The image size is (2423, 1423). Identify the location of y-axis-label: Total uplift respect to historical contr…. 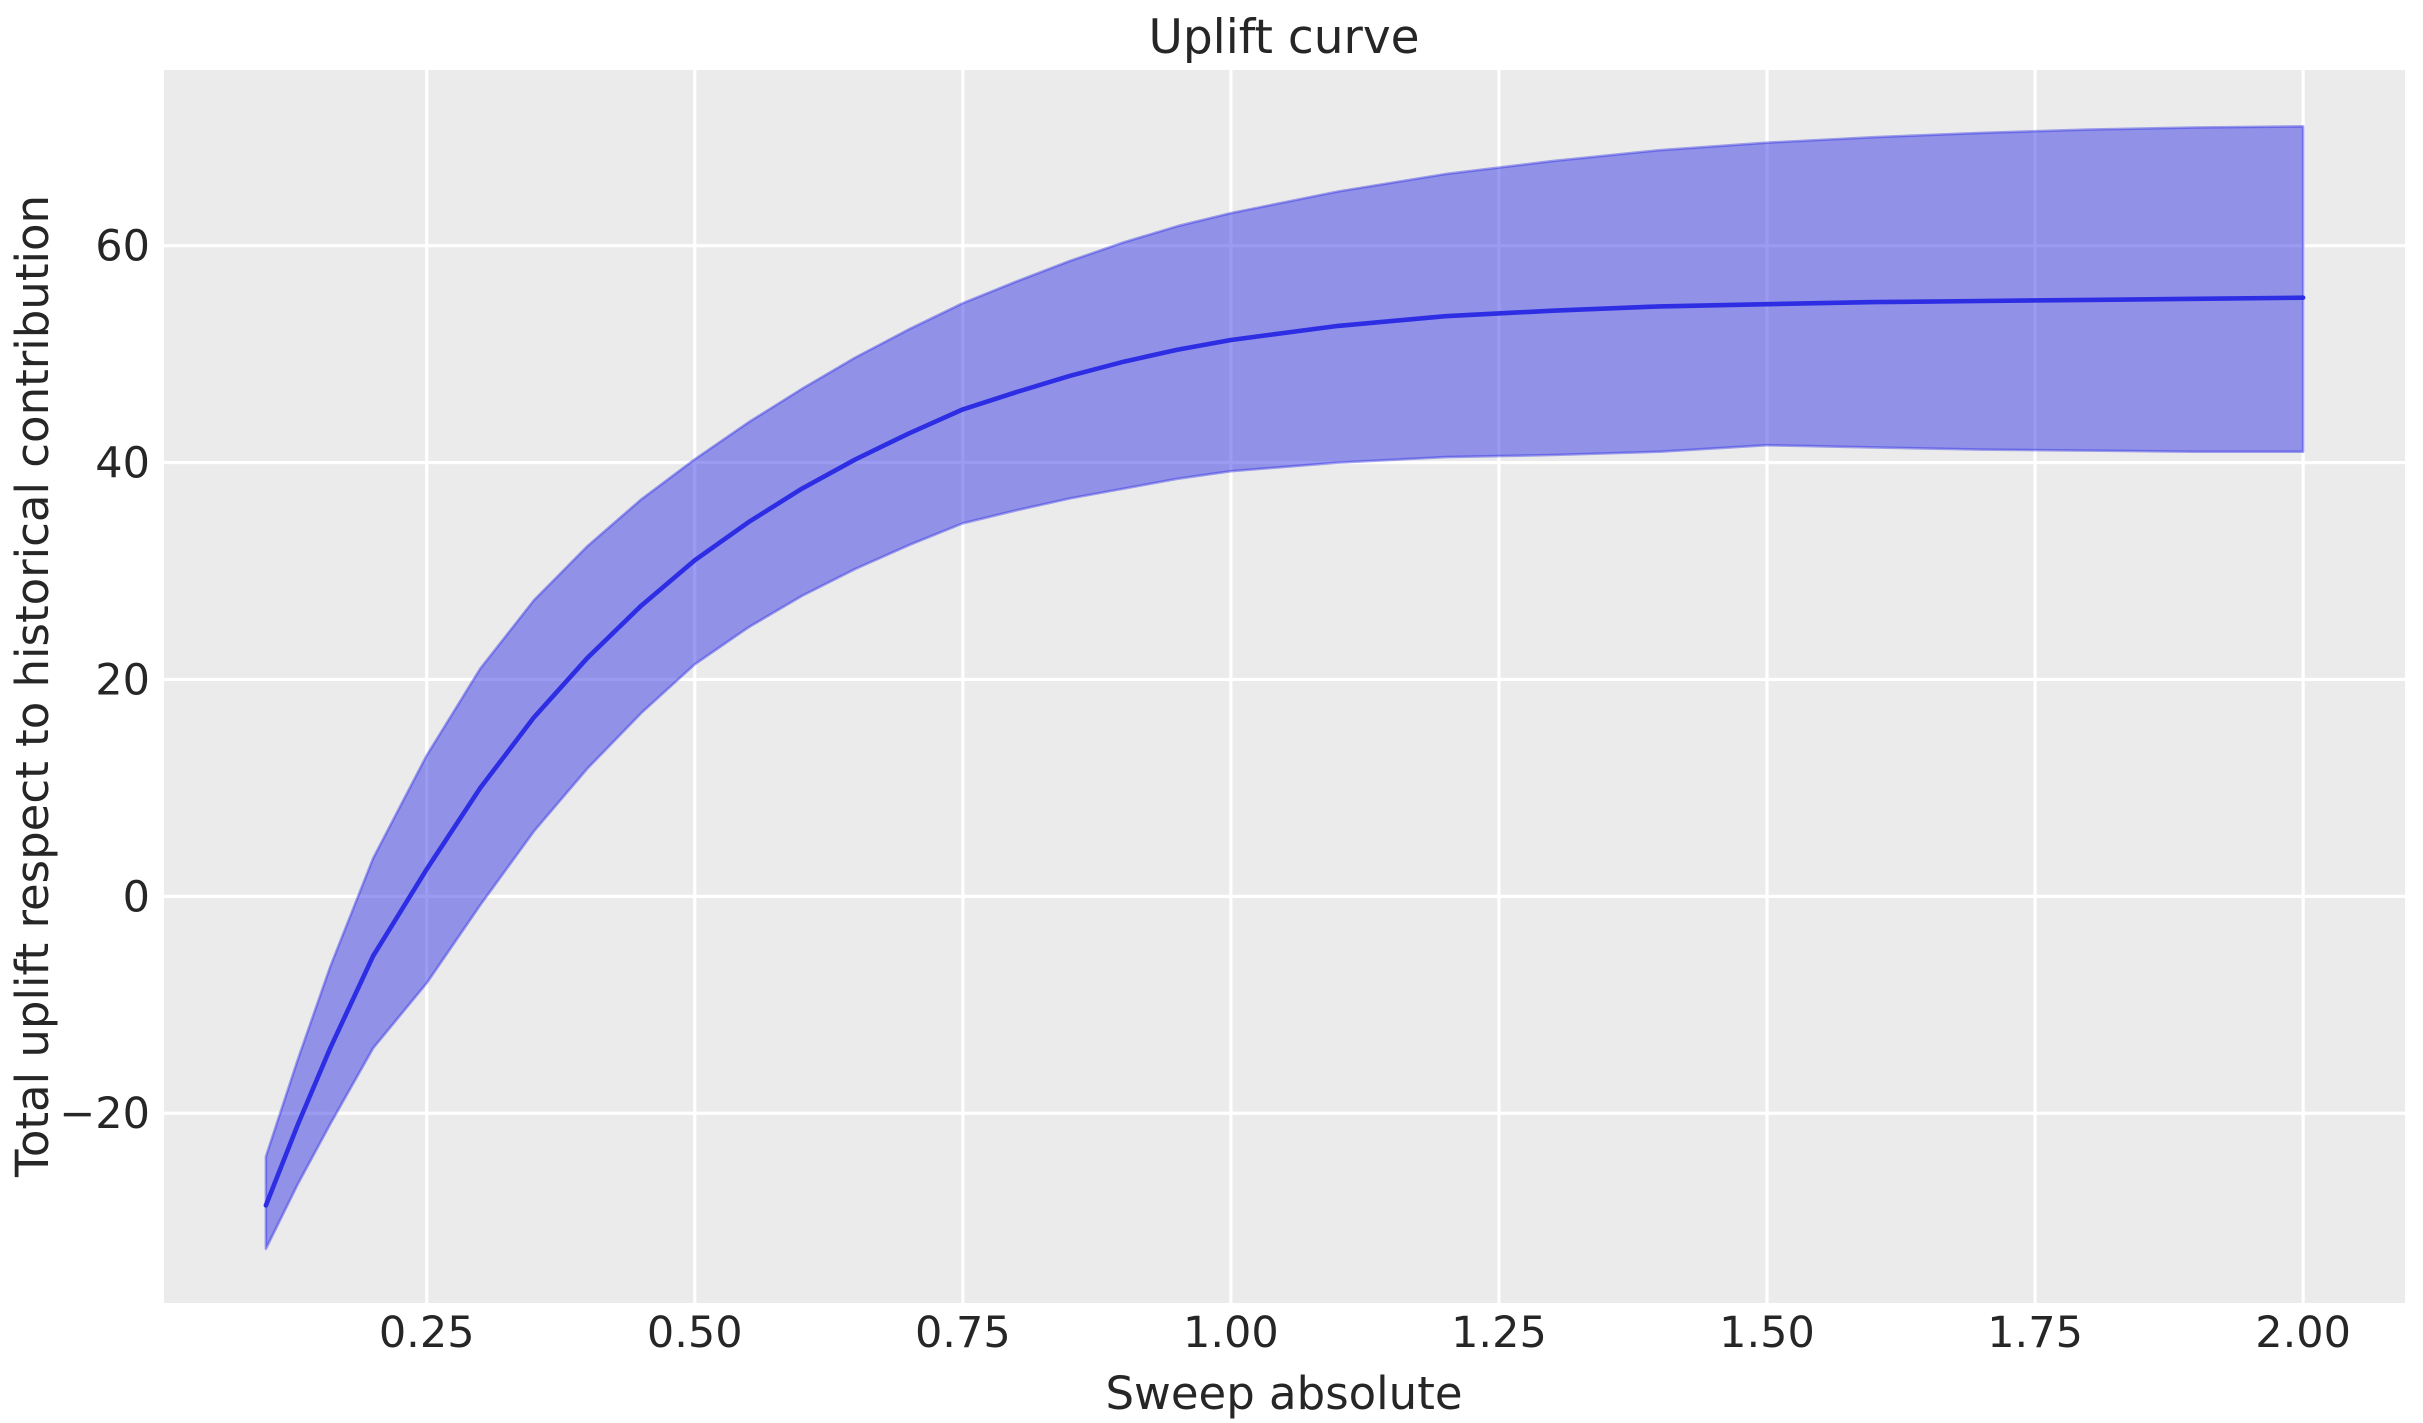
(32, 686).